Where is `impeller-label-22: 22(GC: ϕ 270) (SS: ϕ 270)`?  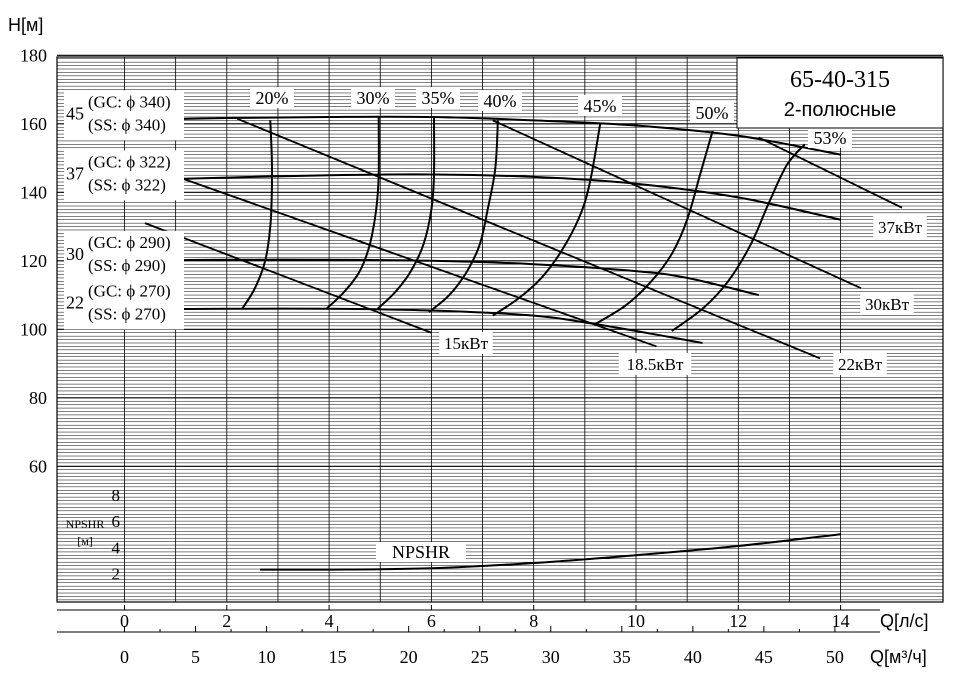 impeller-label-22: 22(GC: ϕ 270) (SS: ϕ 270) is located at coordinates (124, 304).